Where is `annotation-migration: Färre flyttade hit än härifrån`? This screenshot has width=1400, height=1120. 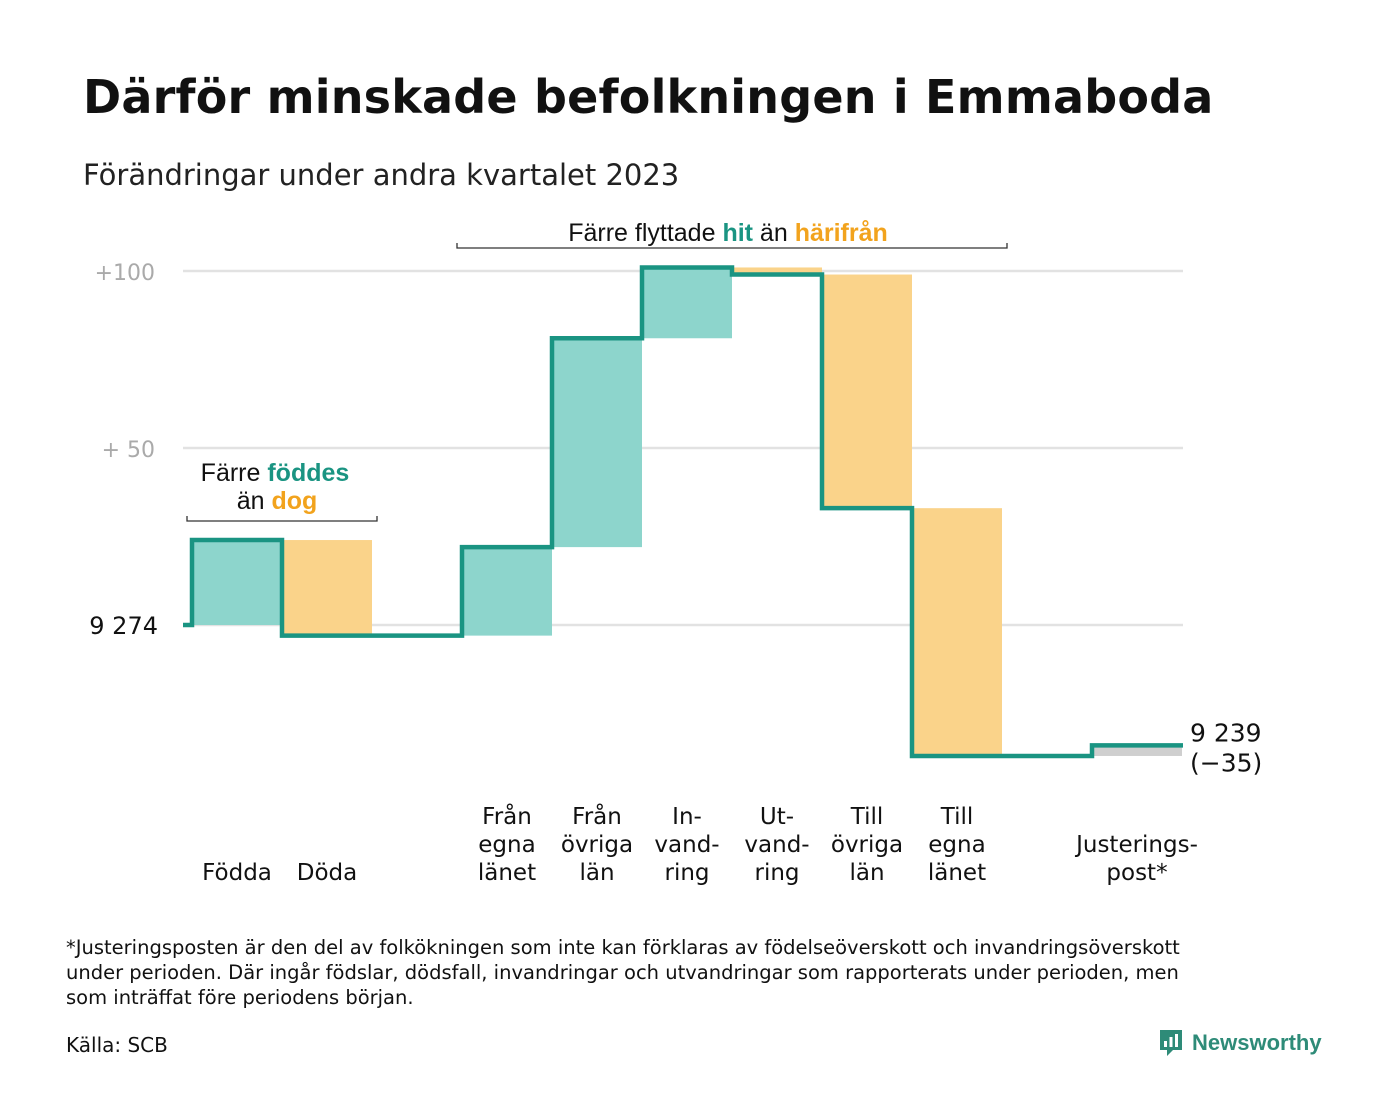
annotation-migration: Färre flyttade hit än härifrån is located at coordinates (728, 233).